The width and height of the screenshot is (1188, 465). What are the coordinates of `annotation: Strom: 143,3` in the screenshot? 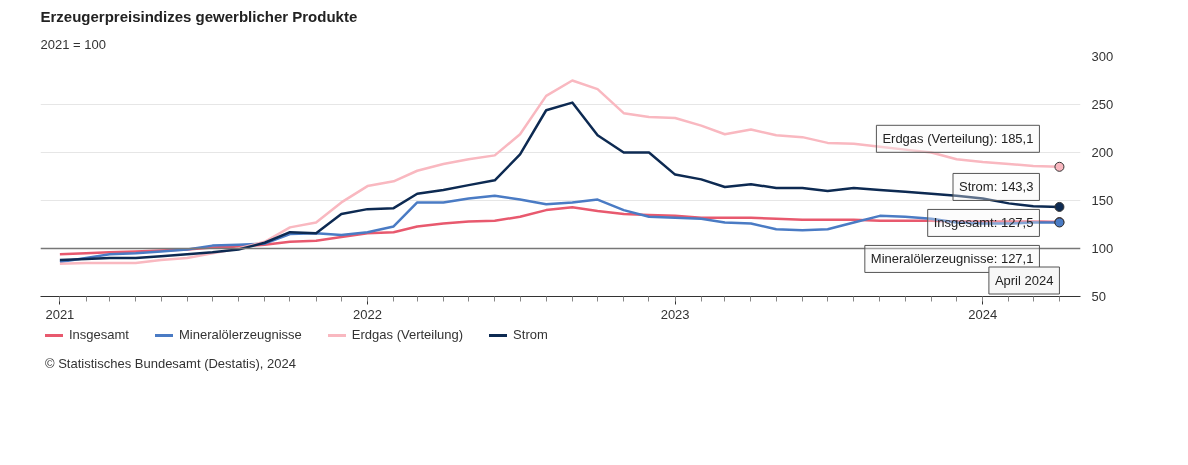 It's located at (996, 187).